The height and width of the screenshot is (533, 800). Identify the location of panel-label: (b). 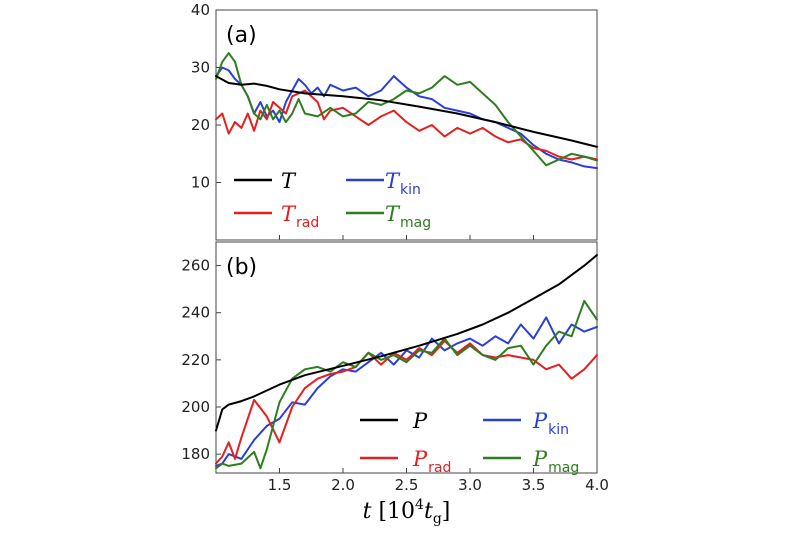
(241, 267).